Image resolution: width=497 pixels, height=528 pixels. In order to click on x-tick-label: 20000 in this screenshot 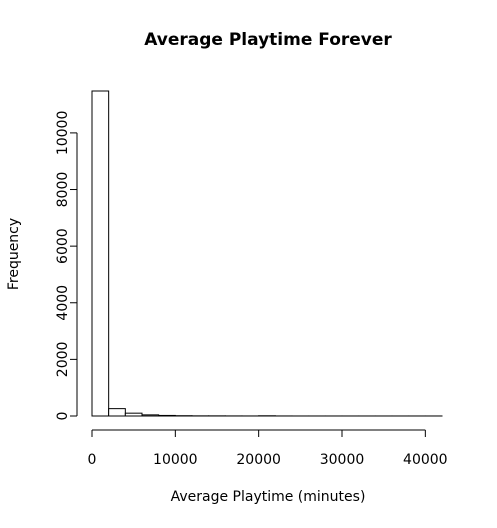, I will do `click(258, 460)`.